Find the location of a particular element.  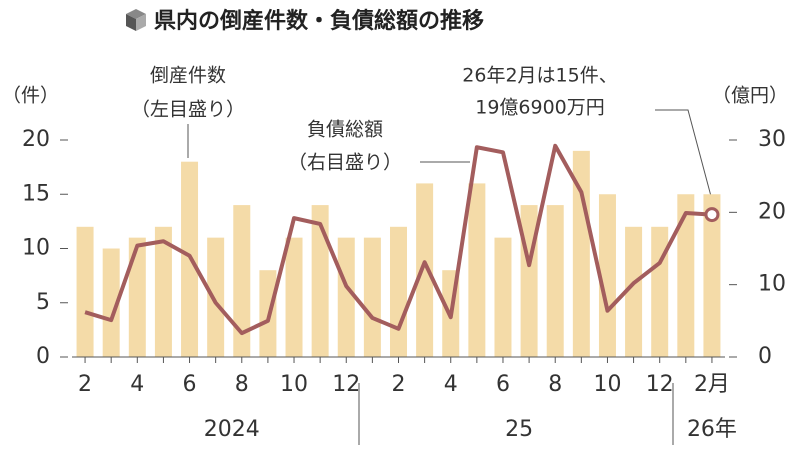

title-icon is located at coordinates (136, 20).